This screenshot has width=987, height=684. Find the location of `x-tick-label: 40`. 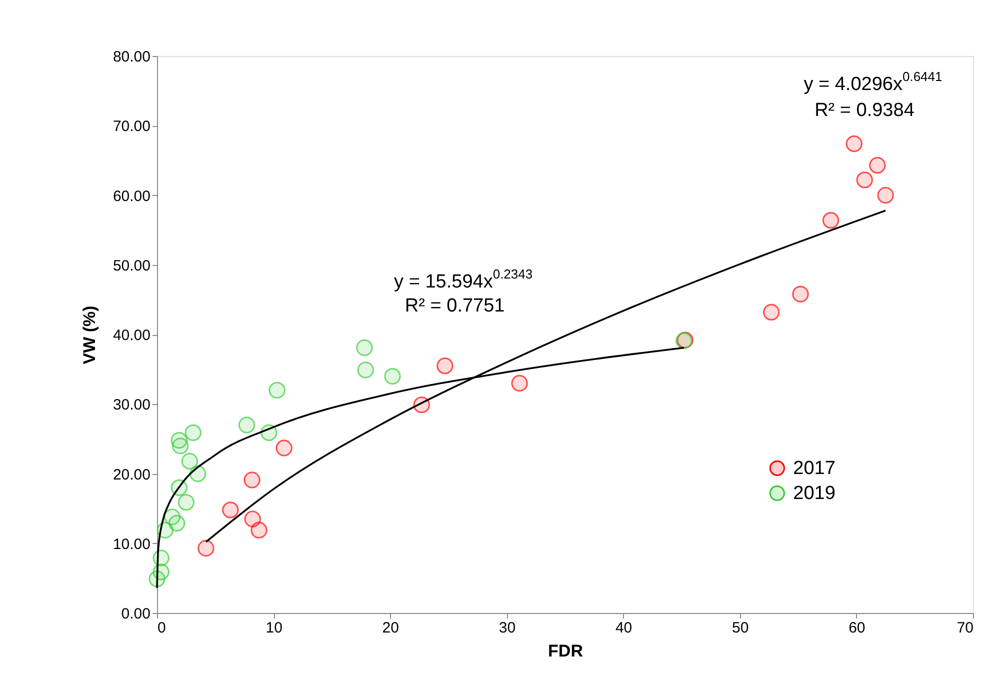

x-tick-label: 40 is located at coordinates (623, 628).